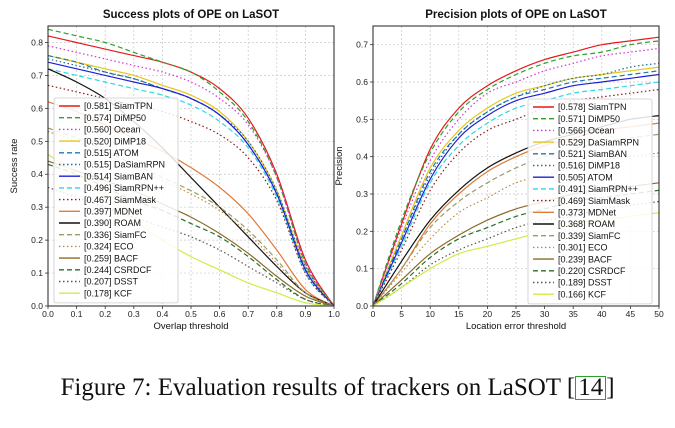  I want to click on success-y-tick-label: 0.4, so click(37, 174).